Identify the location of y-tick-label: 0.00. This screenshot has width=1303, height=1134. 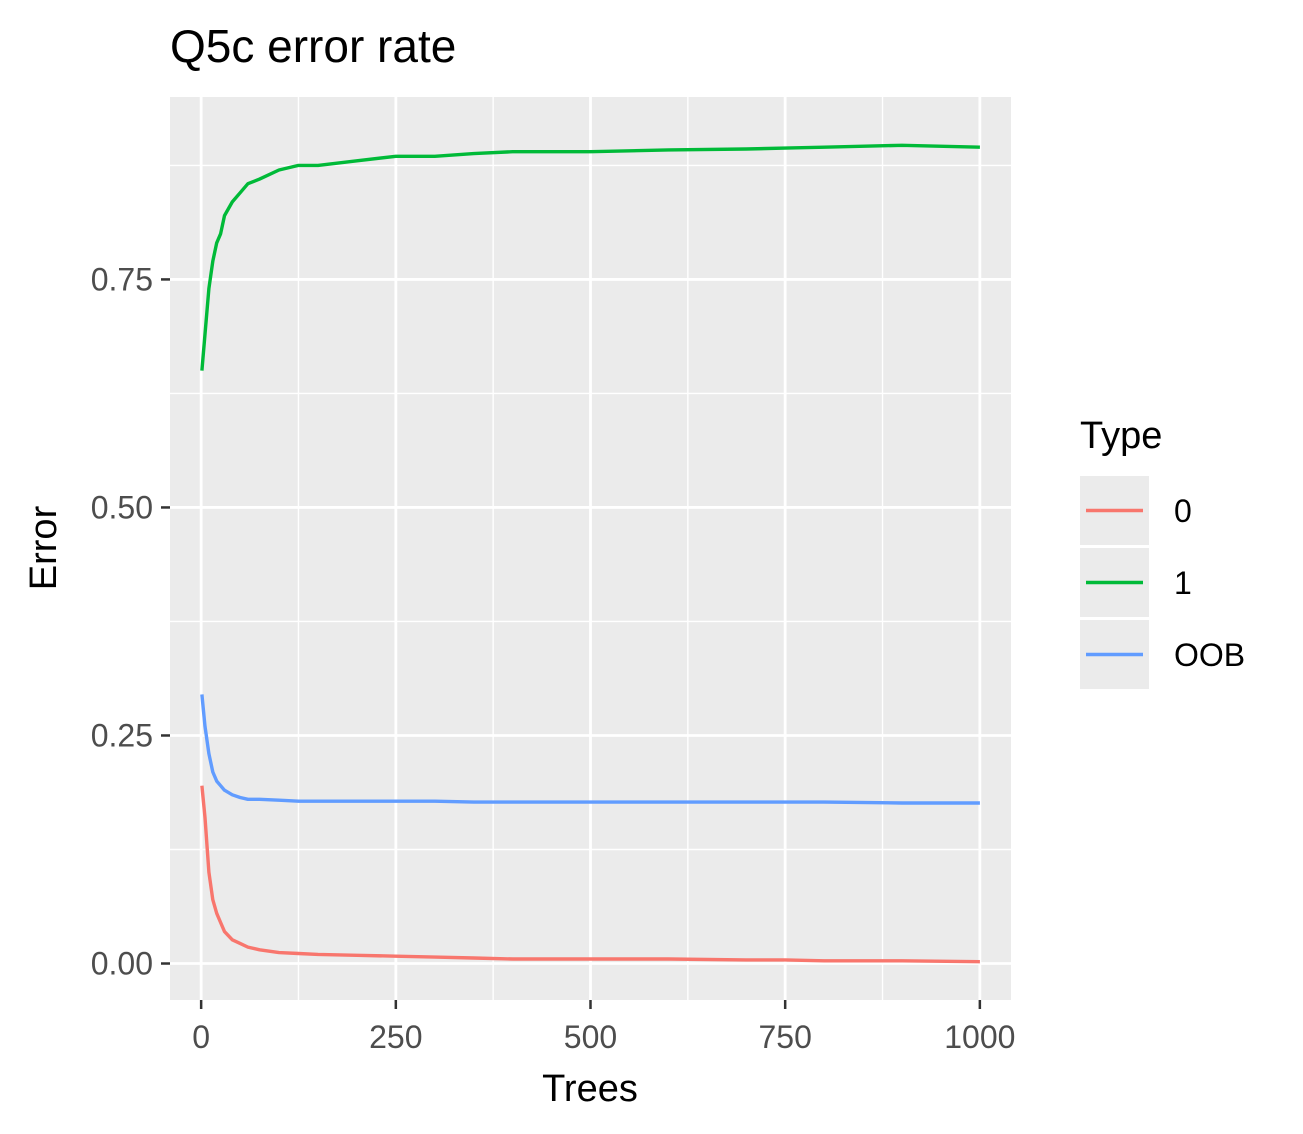
(122, 964).